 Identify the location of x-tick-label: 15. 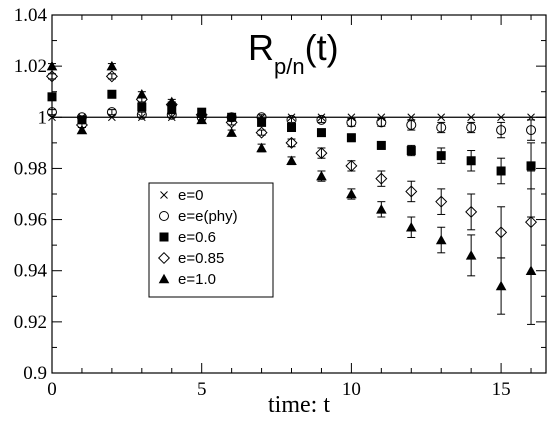
(501, 389).